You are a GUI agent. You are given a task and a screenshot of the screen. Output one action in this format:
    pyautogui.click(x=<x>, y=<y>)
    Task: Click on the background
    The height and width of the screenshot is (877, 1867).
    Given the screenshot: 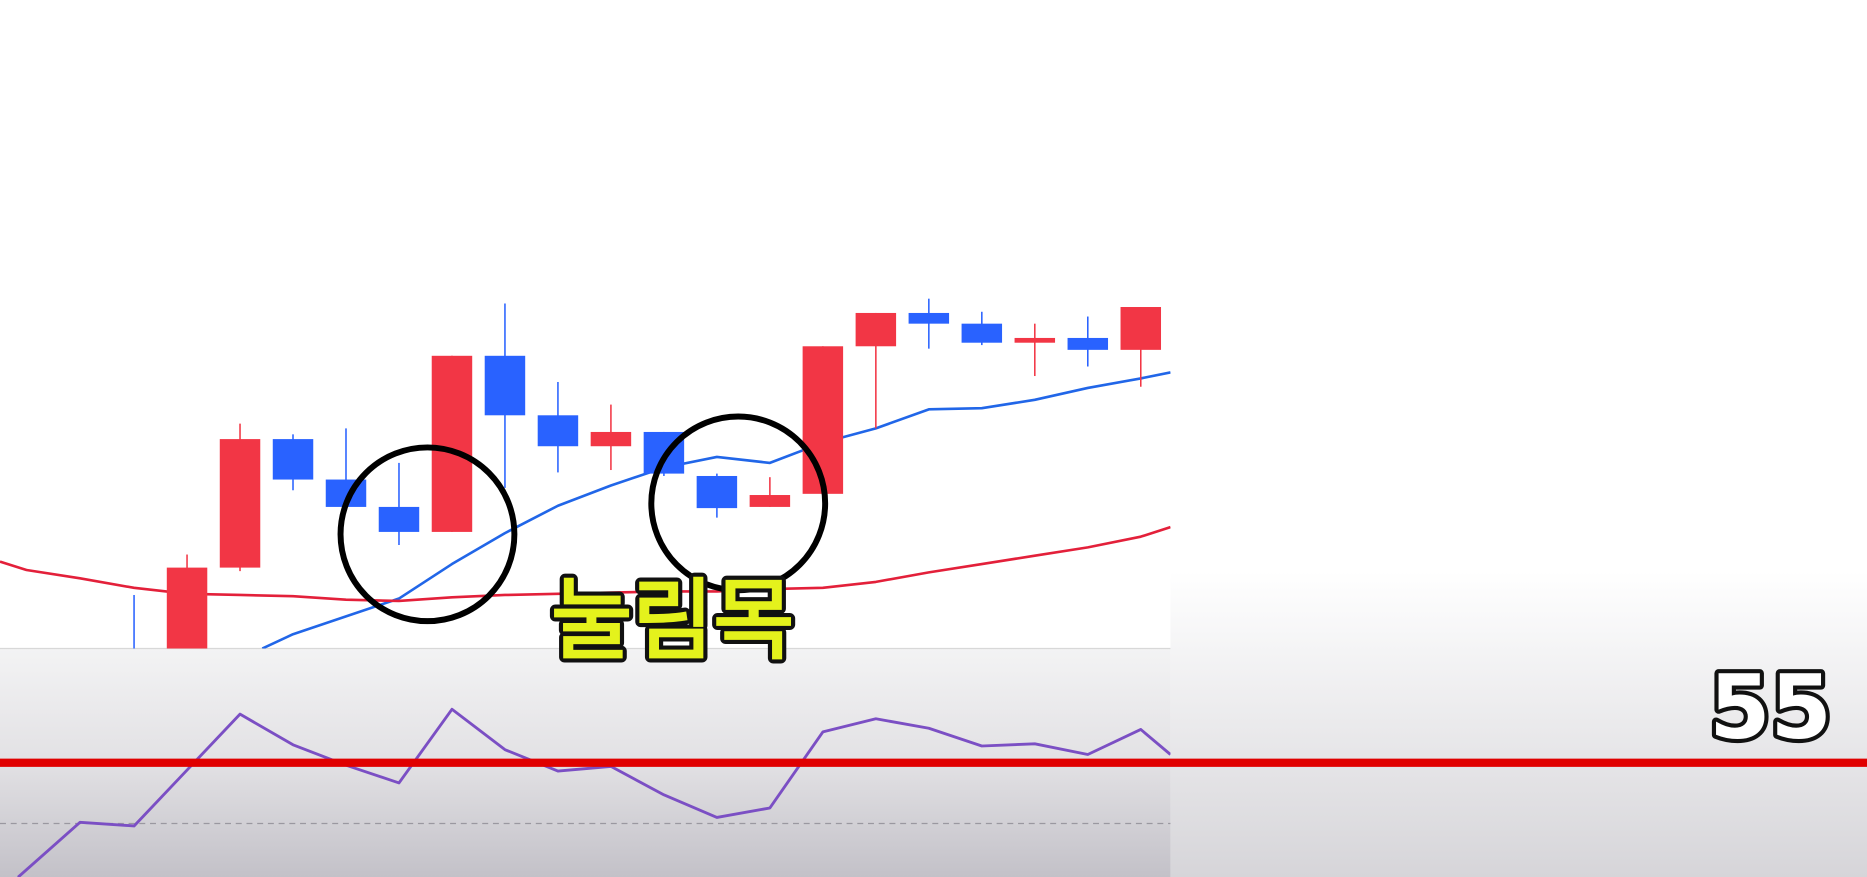 What is the action you would take?
    pyautogui.click(x=1518, y=724)
    